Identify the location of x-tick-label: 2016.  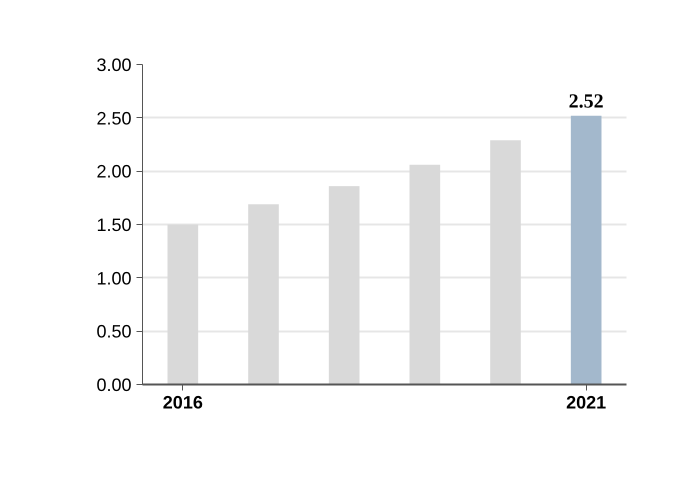
(182, 402).